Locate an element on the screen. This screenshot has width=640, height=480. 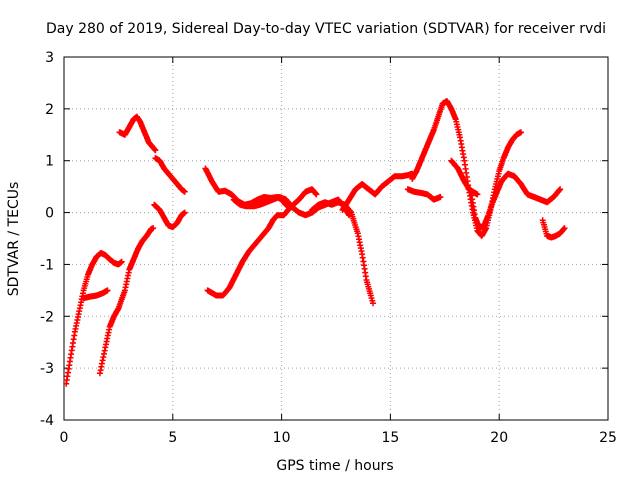
y-tick-label: -2 is located at coordinates (47, 317).